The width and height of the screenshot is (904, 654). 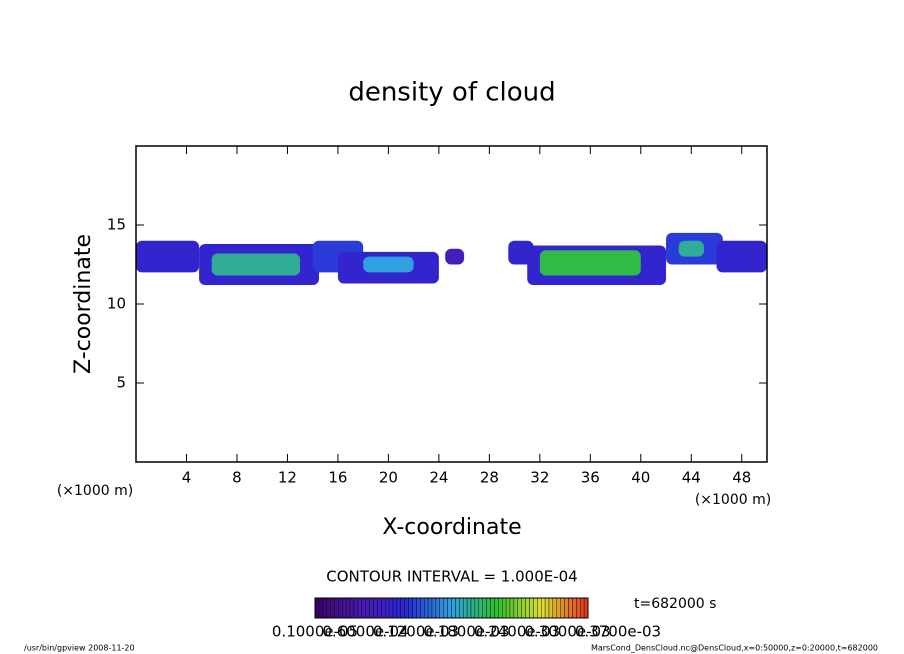 What do you see at coordinates (315, 632) in the screenshot?
I see `colorbar-label: 0.1000e-05` at bounding box center [315, 632].